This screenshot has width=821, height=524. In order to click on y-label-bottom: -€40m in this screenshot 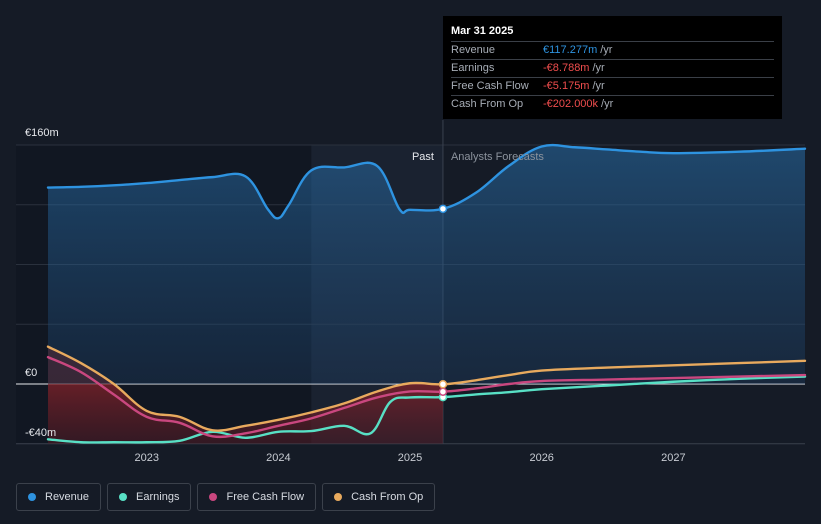, I will do `click(40, 433)`.